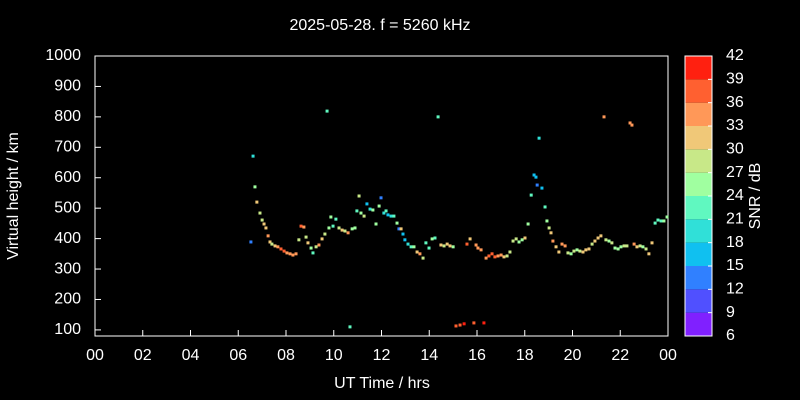  What do you see at coordinates (735, 79) in the screenshot?
I see `colorbar-tick-label: 39` at bounding box center [735, 79].